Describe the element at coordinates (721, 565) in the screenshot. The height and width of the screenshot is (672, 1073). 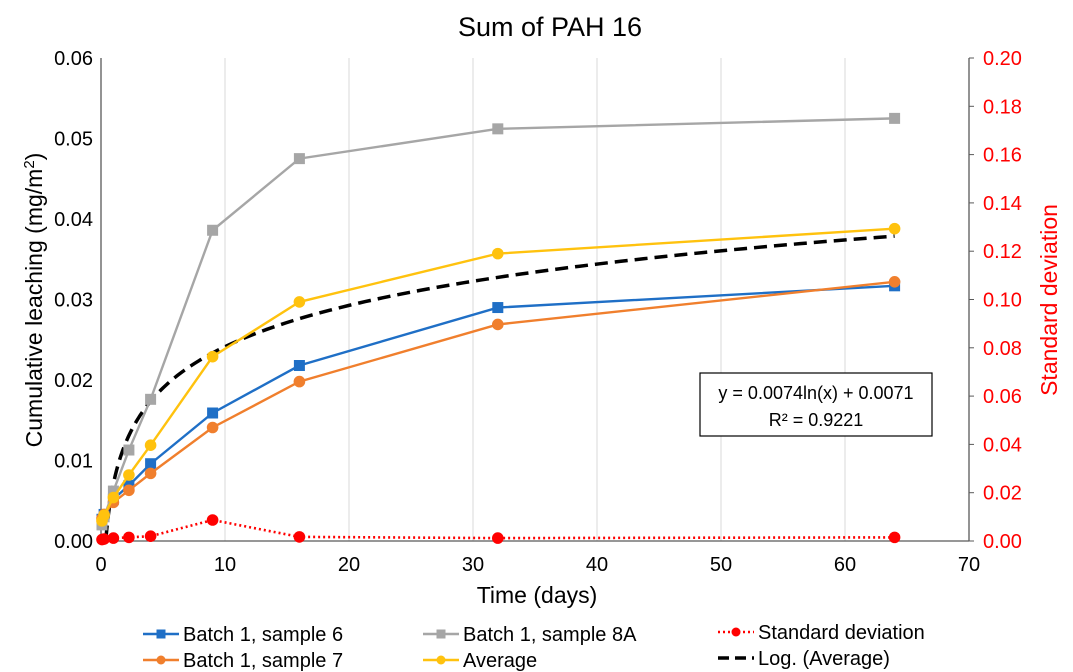
I see `x-tick-5: 50` at that location.